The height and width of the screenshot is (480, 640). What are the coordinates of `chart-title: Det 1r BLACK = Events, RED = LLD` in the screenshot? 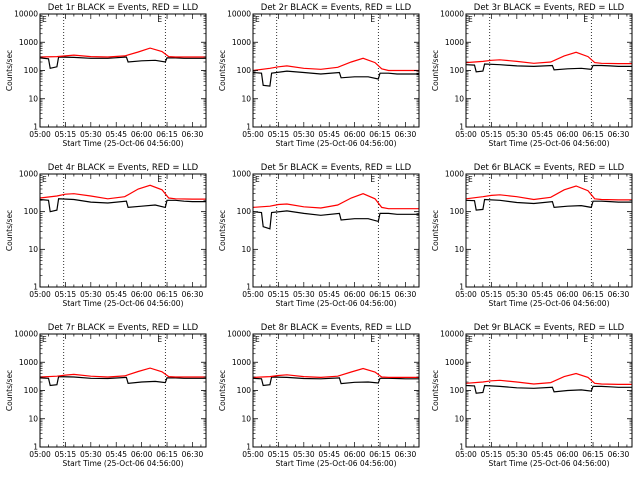 It's located at (123, 8).